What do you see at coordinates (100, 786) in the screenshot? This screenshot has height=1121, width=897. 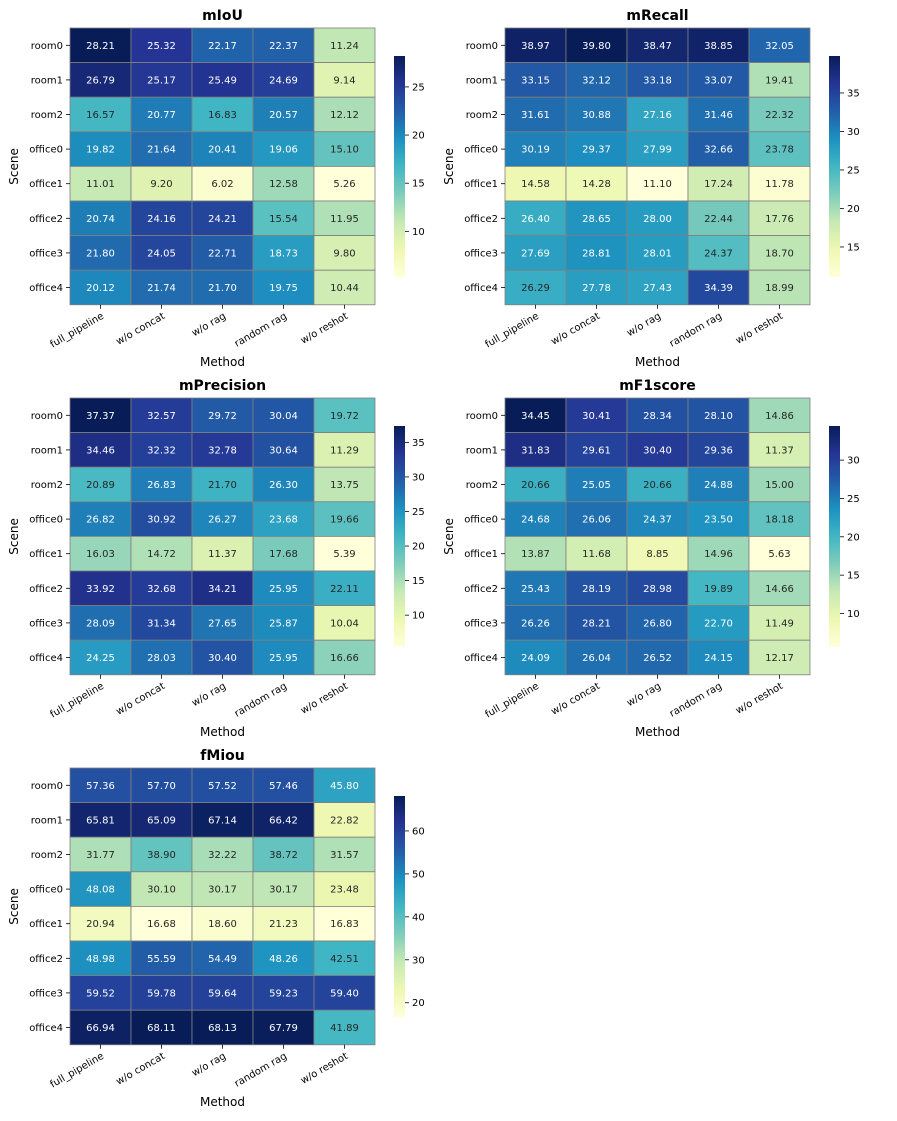 I see `cell-value-label: 57.36` at bounding box center [100, 786].